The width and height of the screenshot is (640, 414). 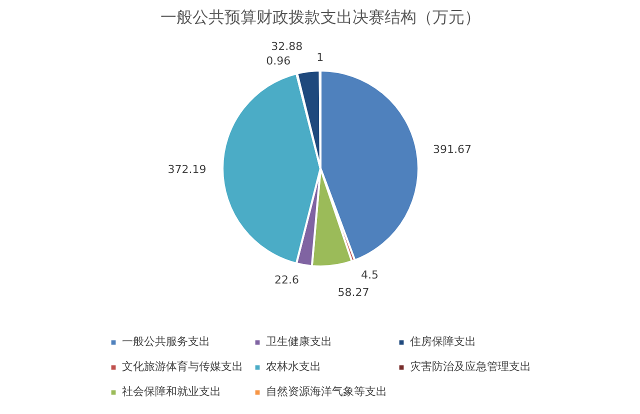 What do you see at coordinates (286, 279) in the screenshot?
I see `data-label: 22.6` at bounding box center [286, 279].